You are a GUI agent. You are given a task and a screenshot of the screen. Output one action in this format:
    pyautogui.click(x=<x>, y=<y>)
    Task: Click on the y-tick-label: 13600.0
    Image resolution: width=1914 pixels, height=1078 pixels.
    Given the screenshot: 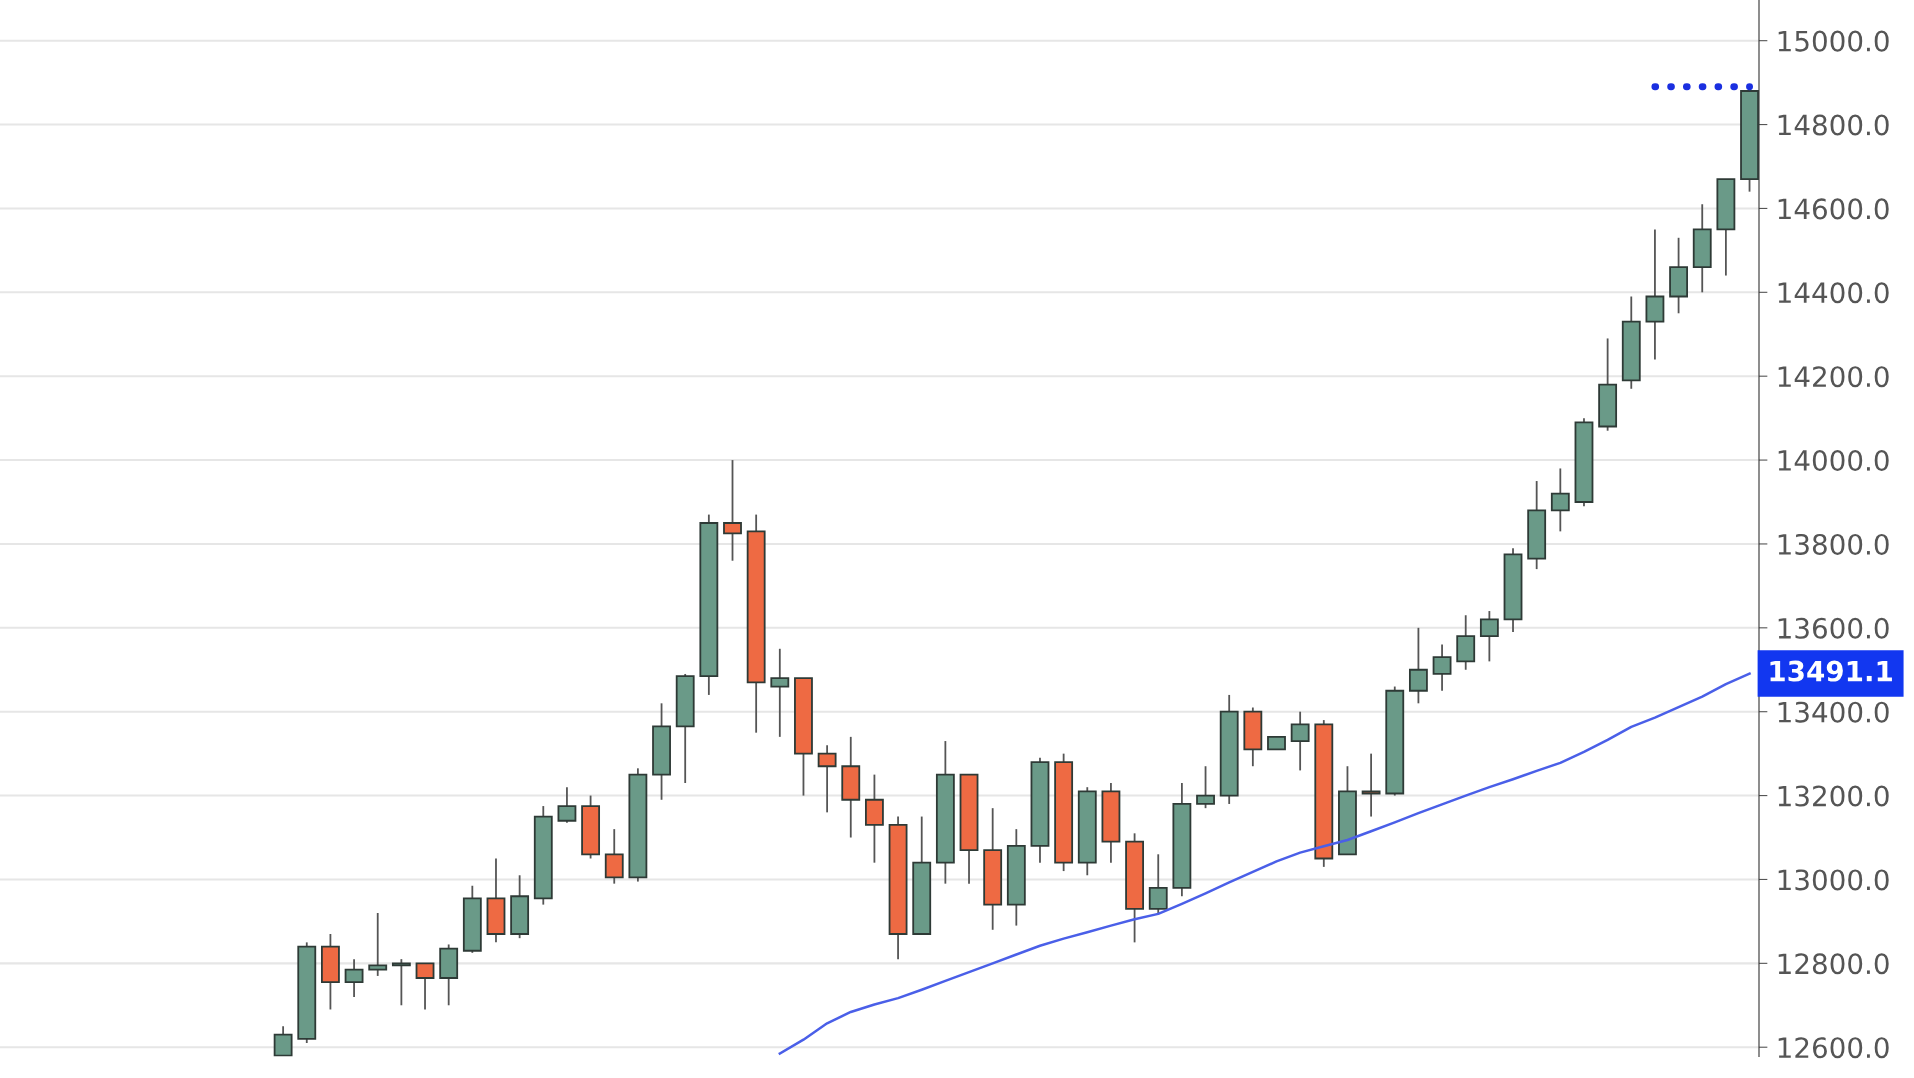 What is the action you would take?
    pyautogui.click(x=1833, y=628)
    